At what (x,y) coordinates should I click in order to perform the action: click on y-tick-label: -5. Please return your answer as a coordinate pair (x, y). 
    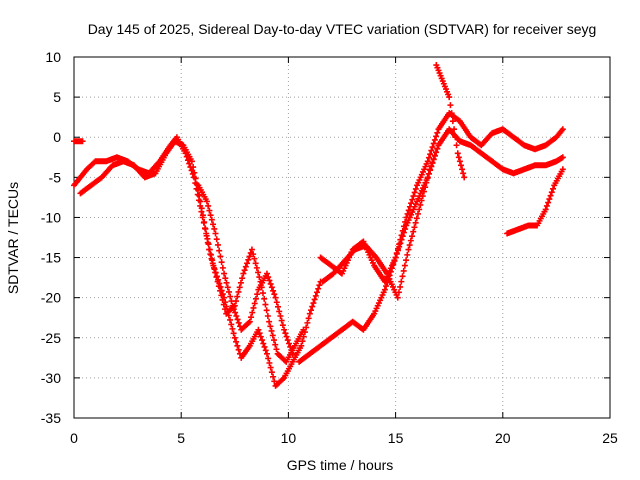
    Looking at the image, I should click on (55, 177).